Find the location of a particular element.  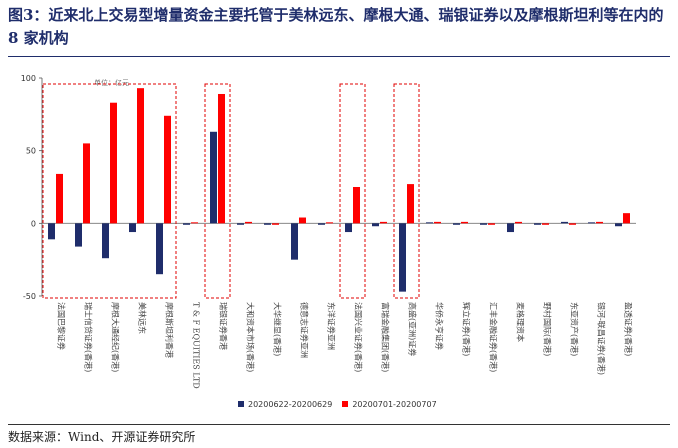

category-label: T & F EQUITIES LTD is located at coordinates (196, 345).